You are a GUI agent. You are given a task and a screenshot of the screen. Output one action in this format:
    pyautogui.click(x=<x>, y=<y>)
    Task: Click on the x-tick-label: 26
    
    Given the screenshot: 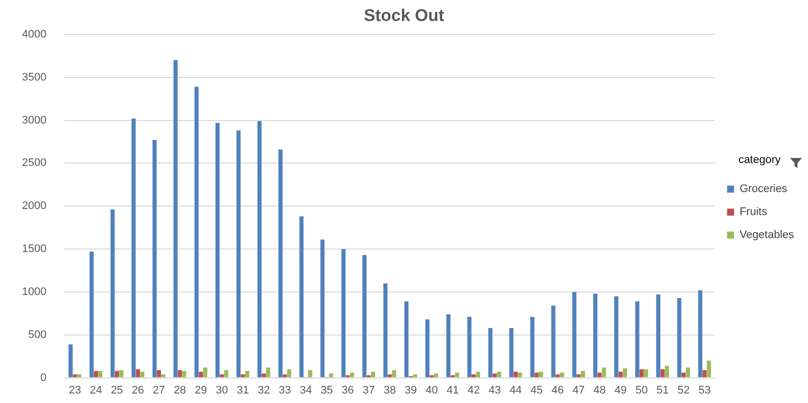 What is the action you would take?
    pyautogui.click(x=138, y=390)
    